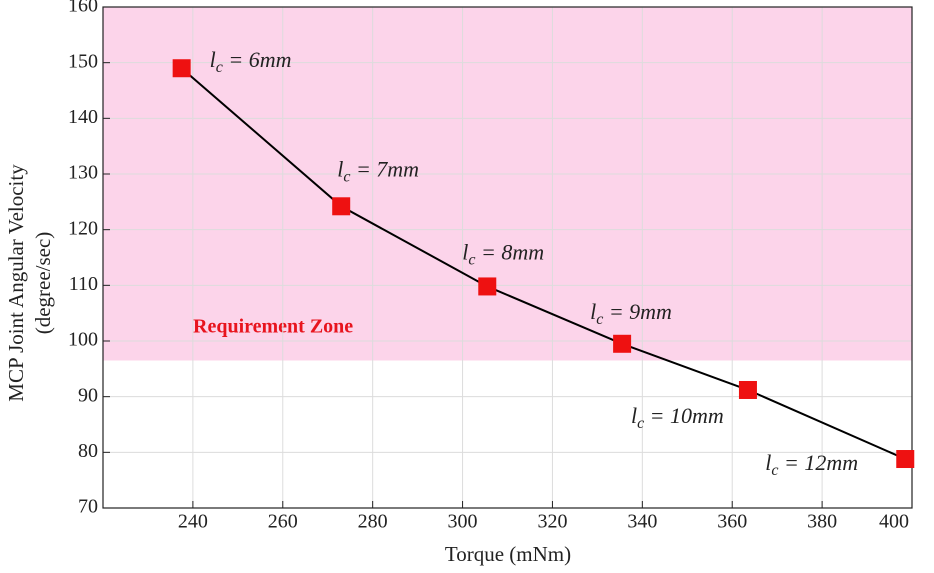 The image size is (934, 573). I want to click on y-tick-label: 70, so click(88, 507).